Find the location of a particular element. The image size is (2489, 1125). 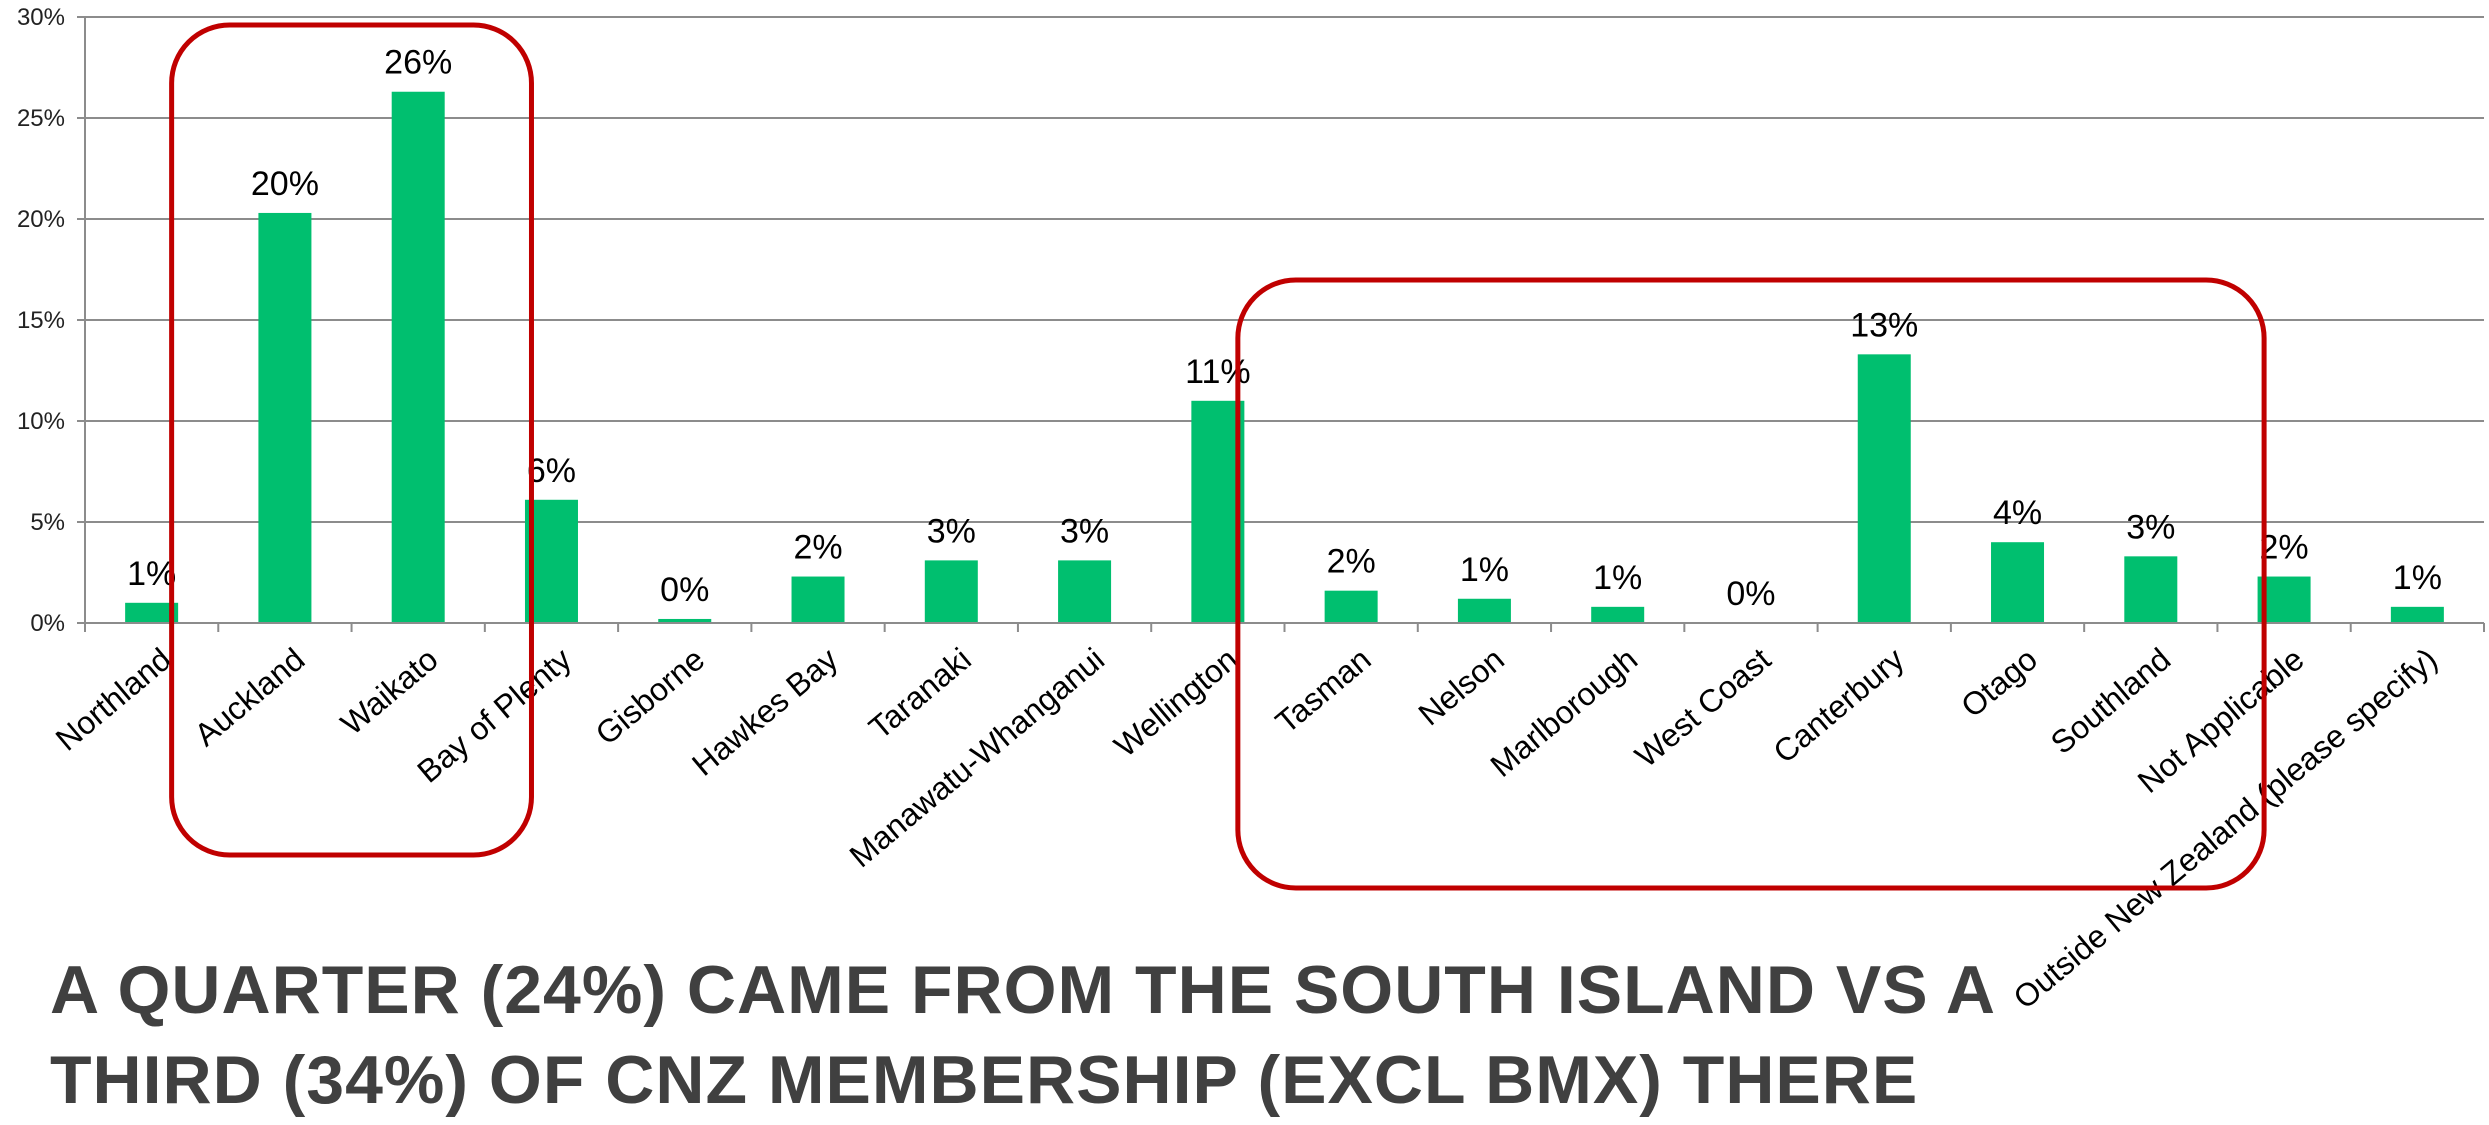

data-label: 20% is located at coordinates (285, 184).